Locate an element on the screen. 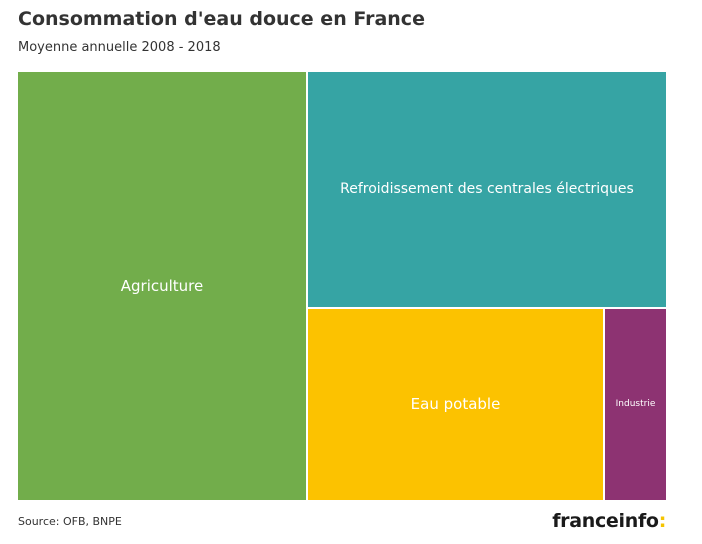 The image size is (702, 544). treemap-label-agriculture: Agriculture is located at coordinates (162, 286).